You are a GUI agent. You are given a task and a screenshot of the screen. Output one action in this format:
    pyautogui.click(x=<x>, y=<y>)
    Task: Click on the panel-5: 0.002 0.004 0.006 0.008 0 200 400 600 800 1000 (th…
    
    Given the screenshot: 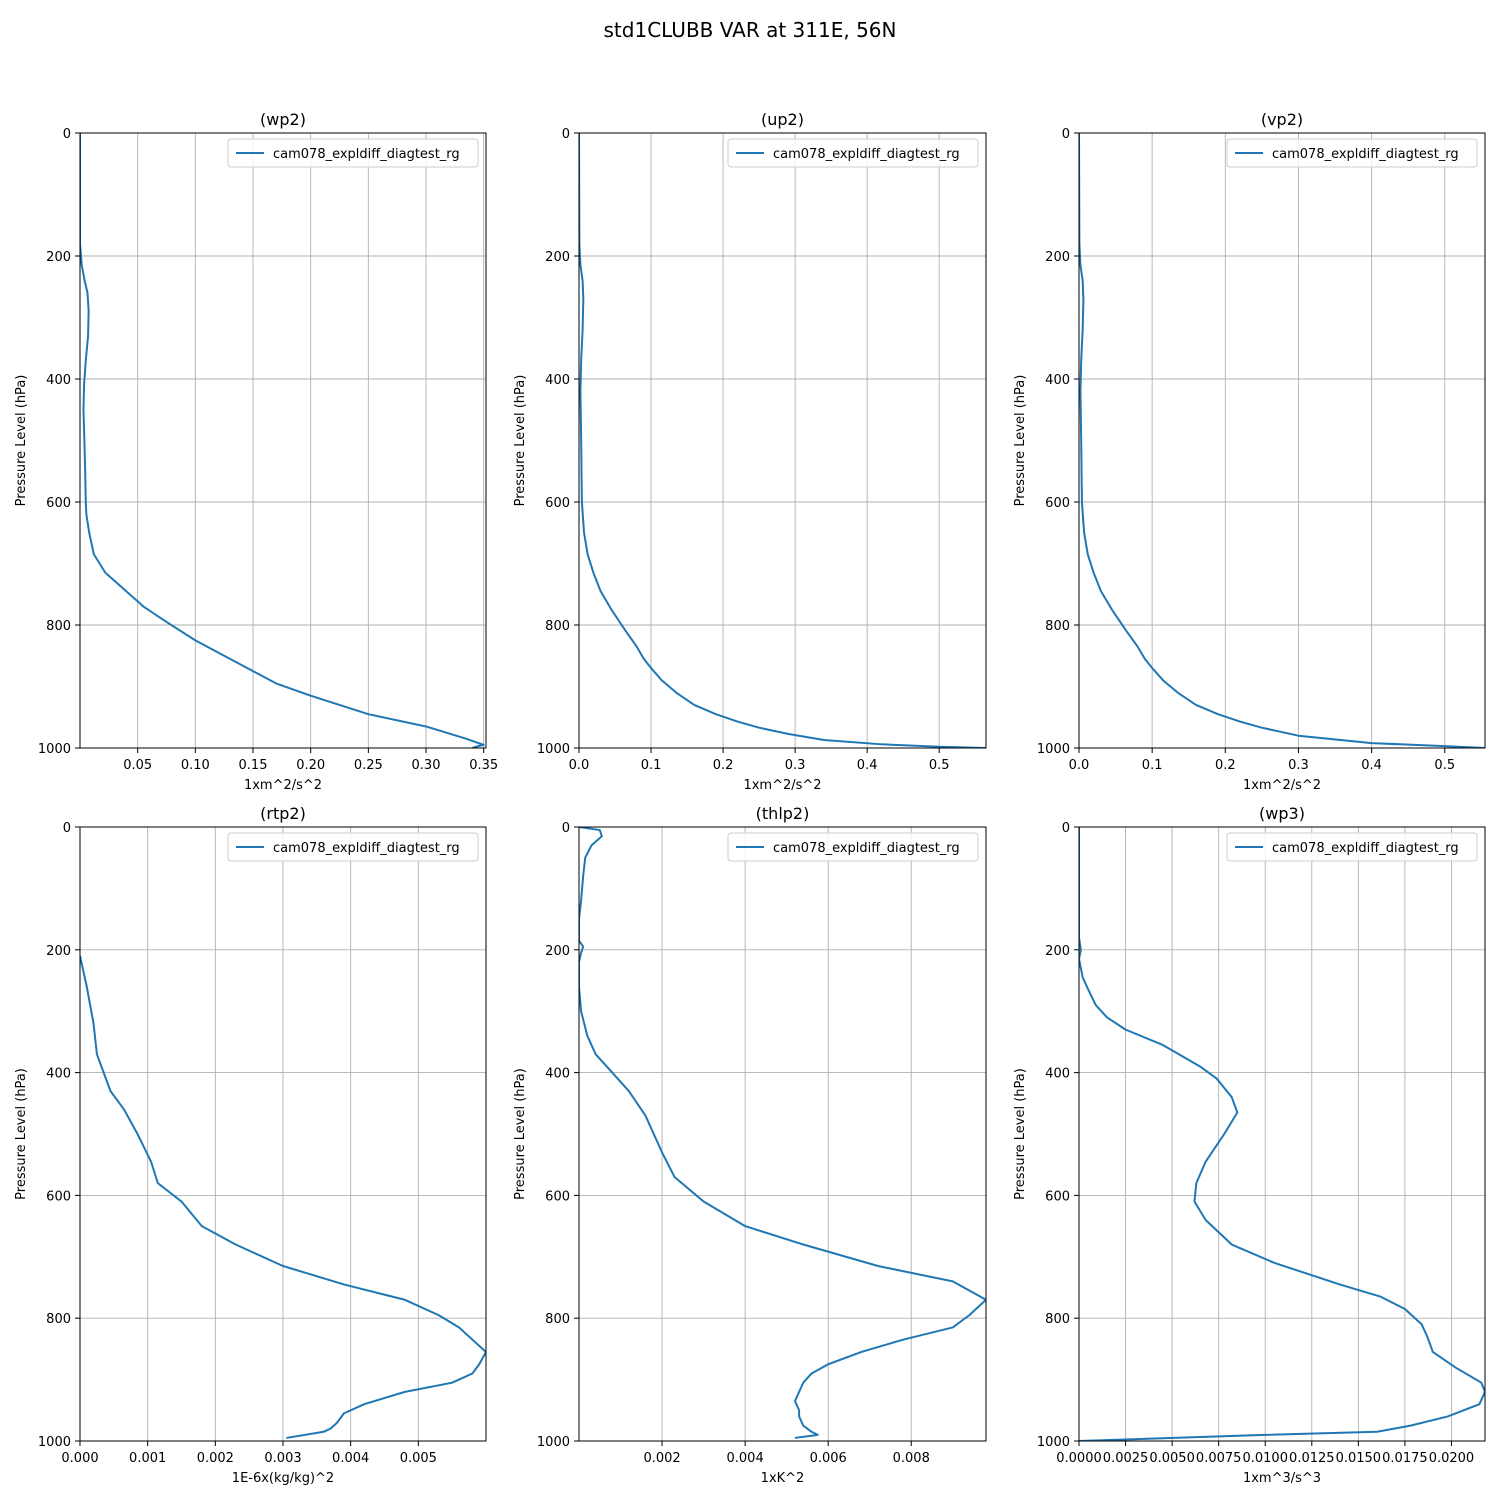 What is the action you would take?
    pyautogui.click(x=750, y=1145)
    